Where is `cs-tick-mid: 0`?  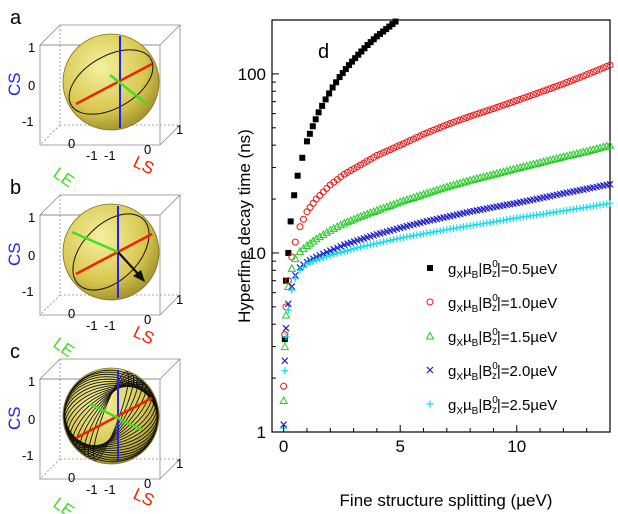
cs-tick-mid: 0 is located at coordinates (31, 85).